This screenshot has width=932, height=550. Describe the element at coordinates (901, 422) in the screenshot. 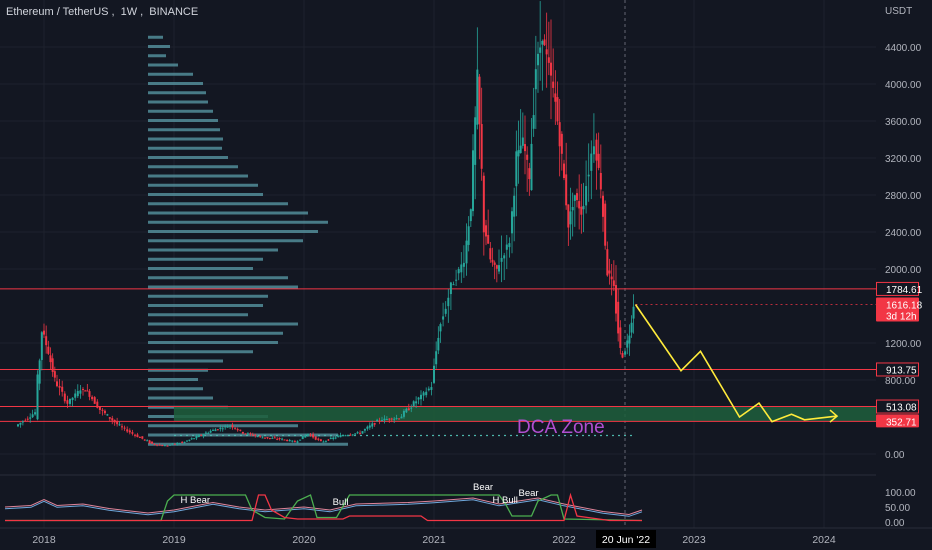

I see `price-badge-label: 352.71` at that location.